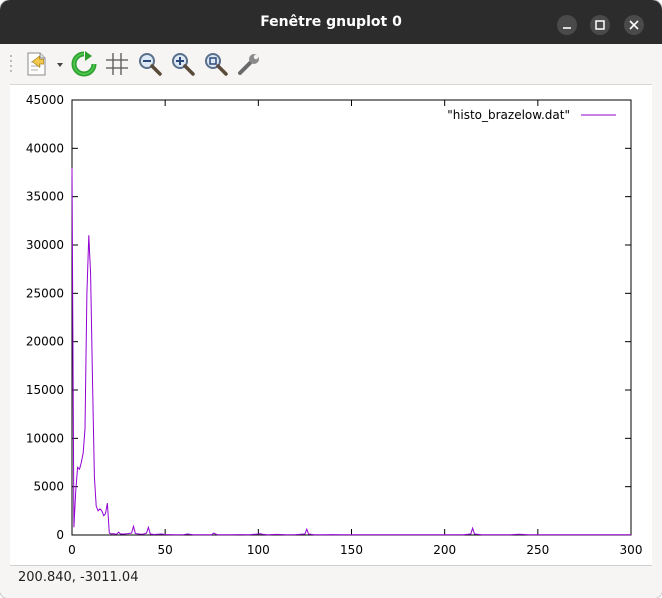  I want to click on export-menu-button, so click(46, 64).